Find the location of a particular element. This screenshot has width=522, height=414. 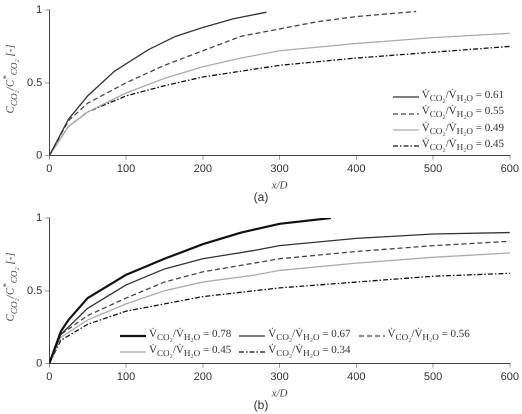

legend-label: V̇$_{CO₂}$/V̇$_{H₂O}$ = 0.49 is located at coordinates (463, 130).